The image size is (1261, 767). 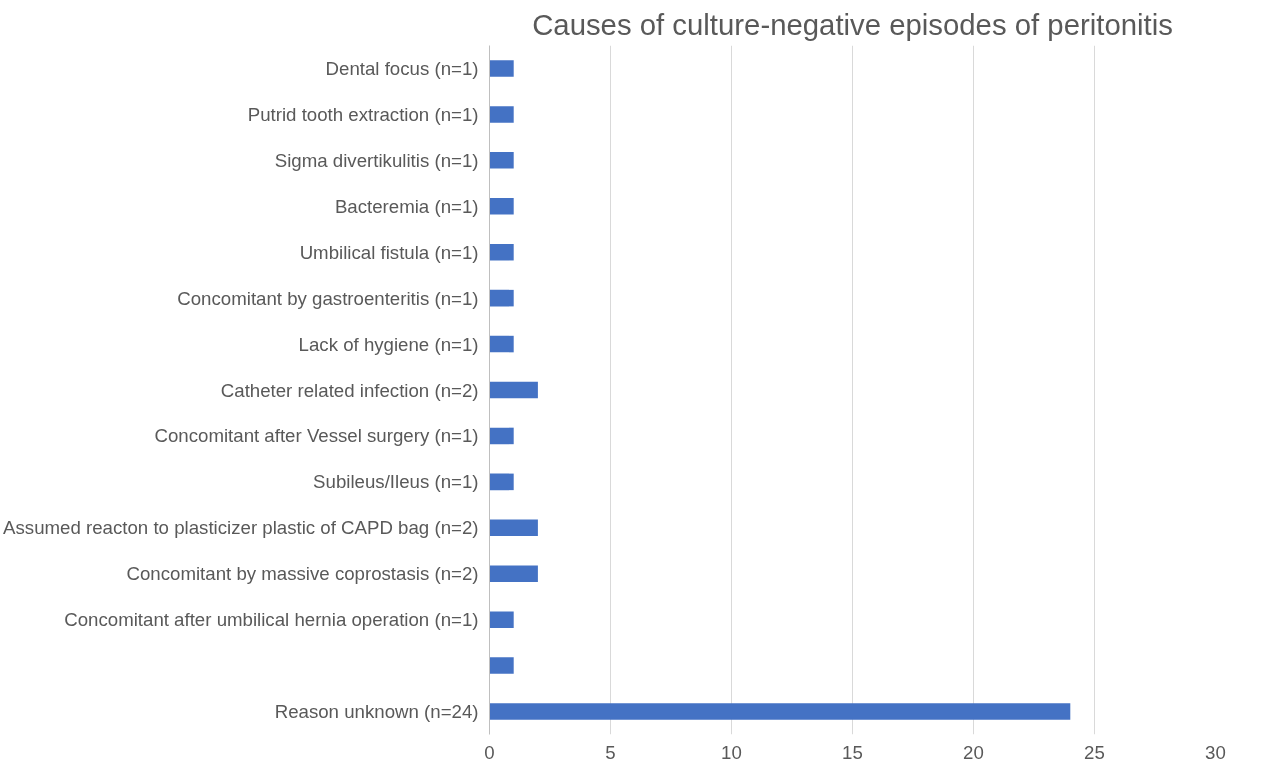 What do you see at coordinates (363, 114) in the screenshot?
I see `y-tick-label: Putrid tooth extraction (n=1)` at bounding box center [363, 114].